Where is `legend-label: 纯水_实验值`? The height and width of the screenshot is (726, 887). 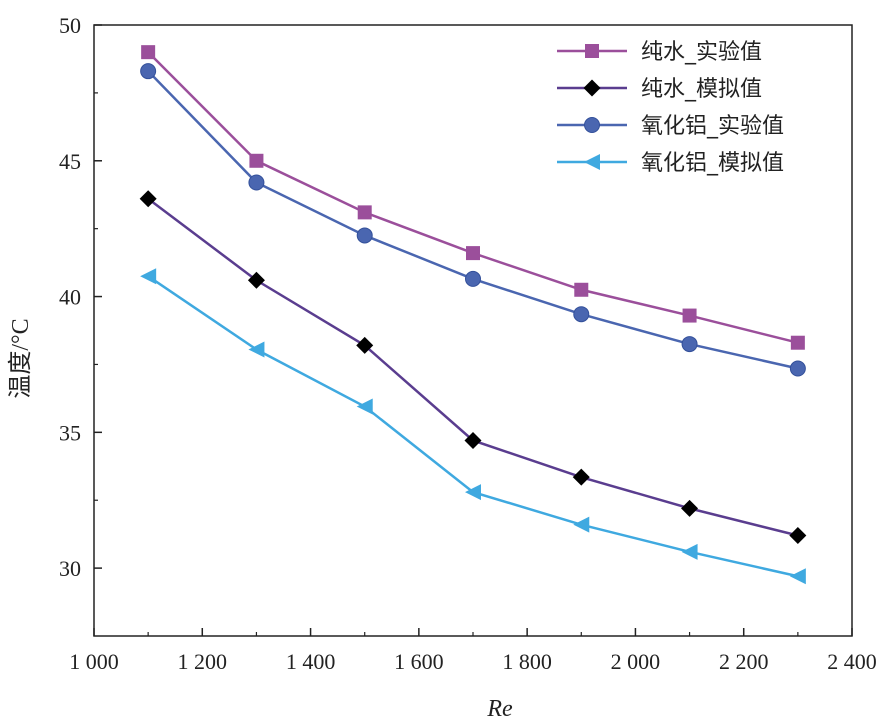 legend-label: 纯水_实验值 is located at coordinates (701, 52).